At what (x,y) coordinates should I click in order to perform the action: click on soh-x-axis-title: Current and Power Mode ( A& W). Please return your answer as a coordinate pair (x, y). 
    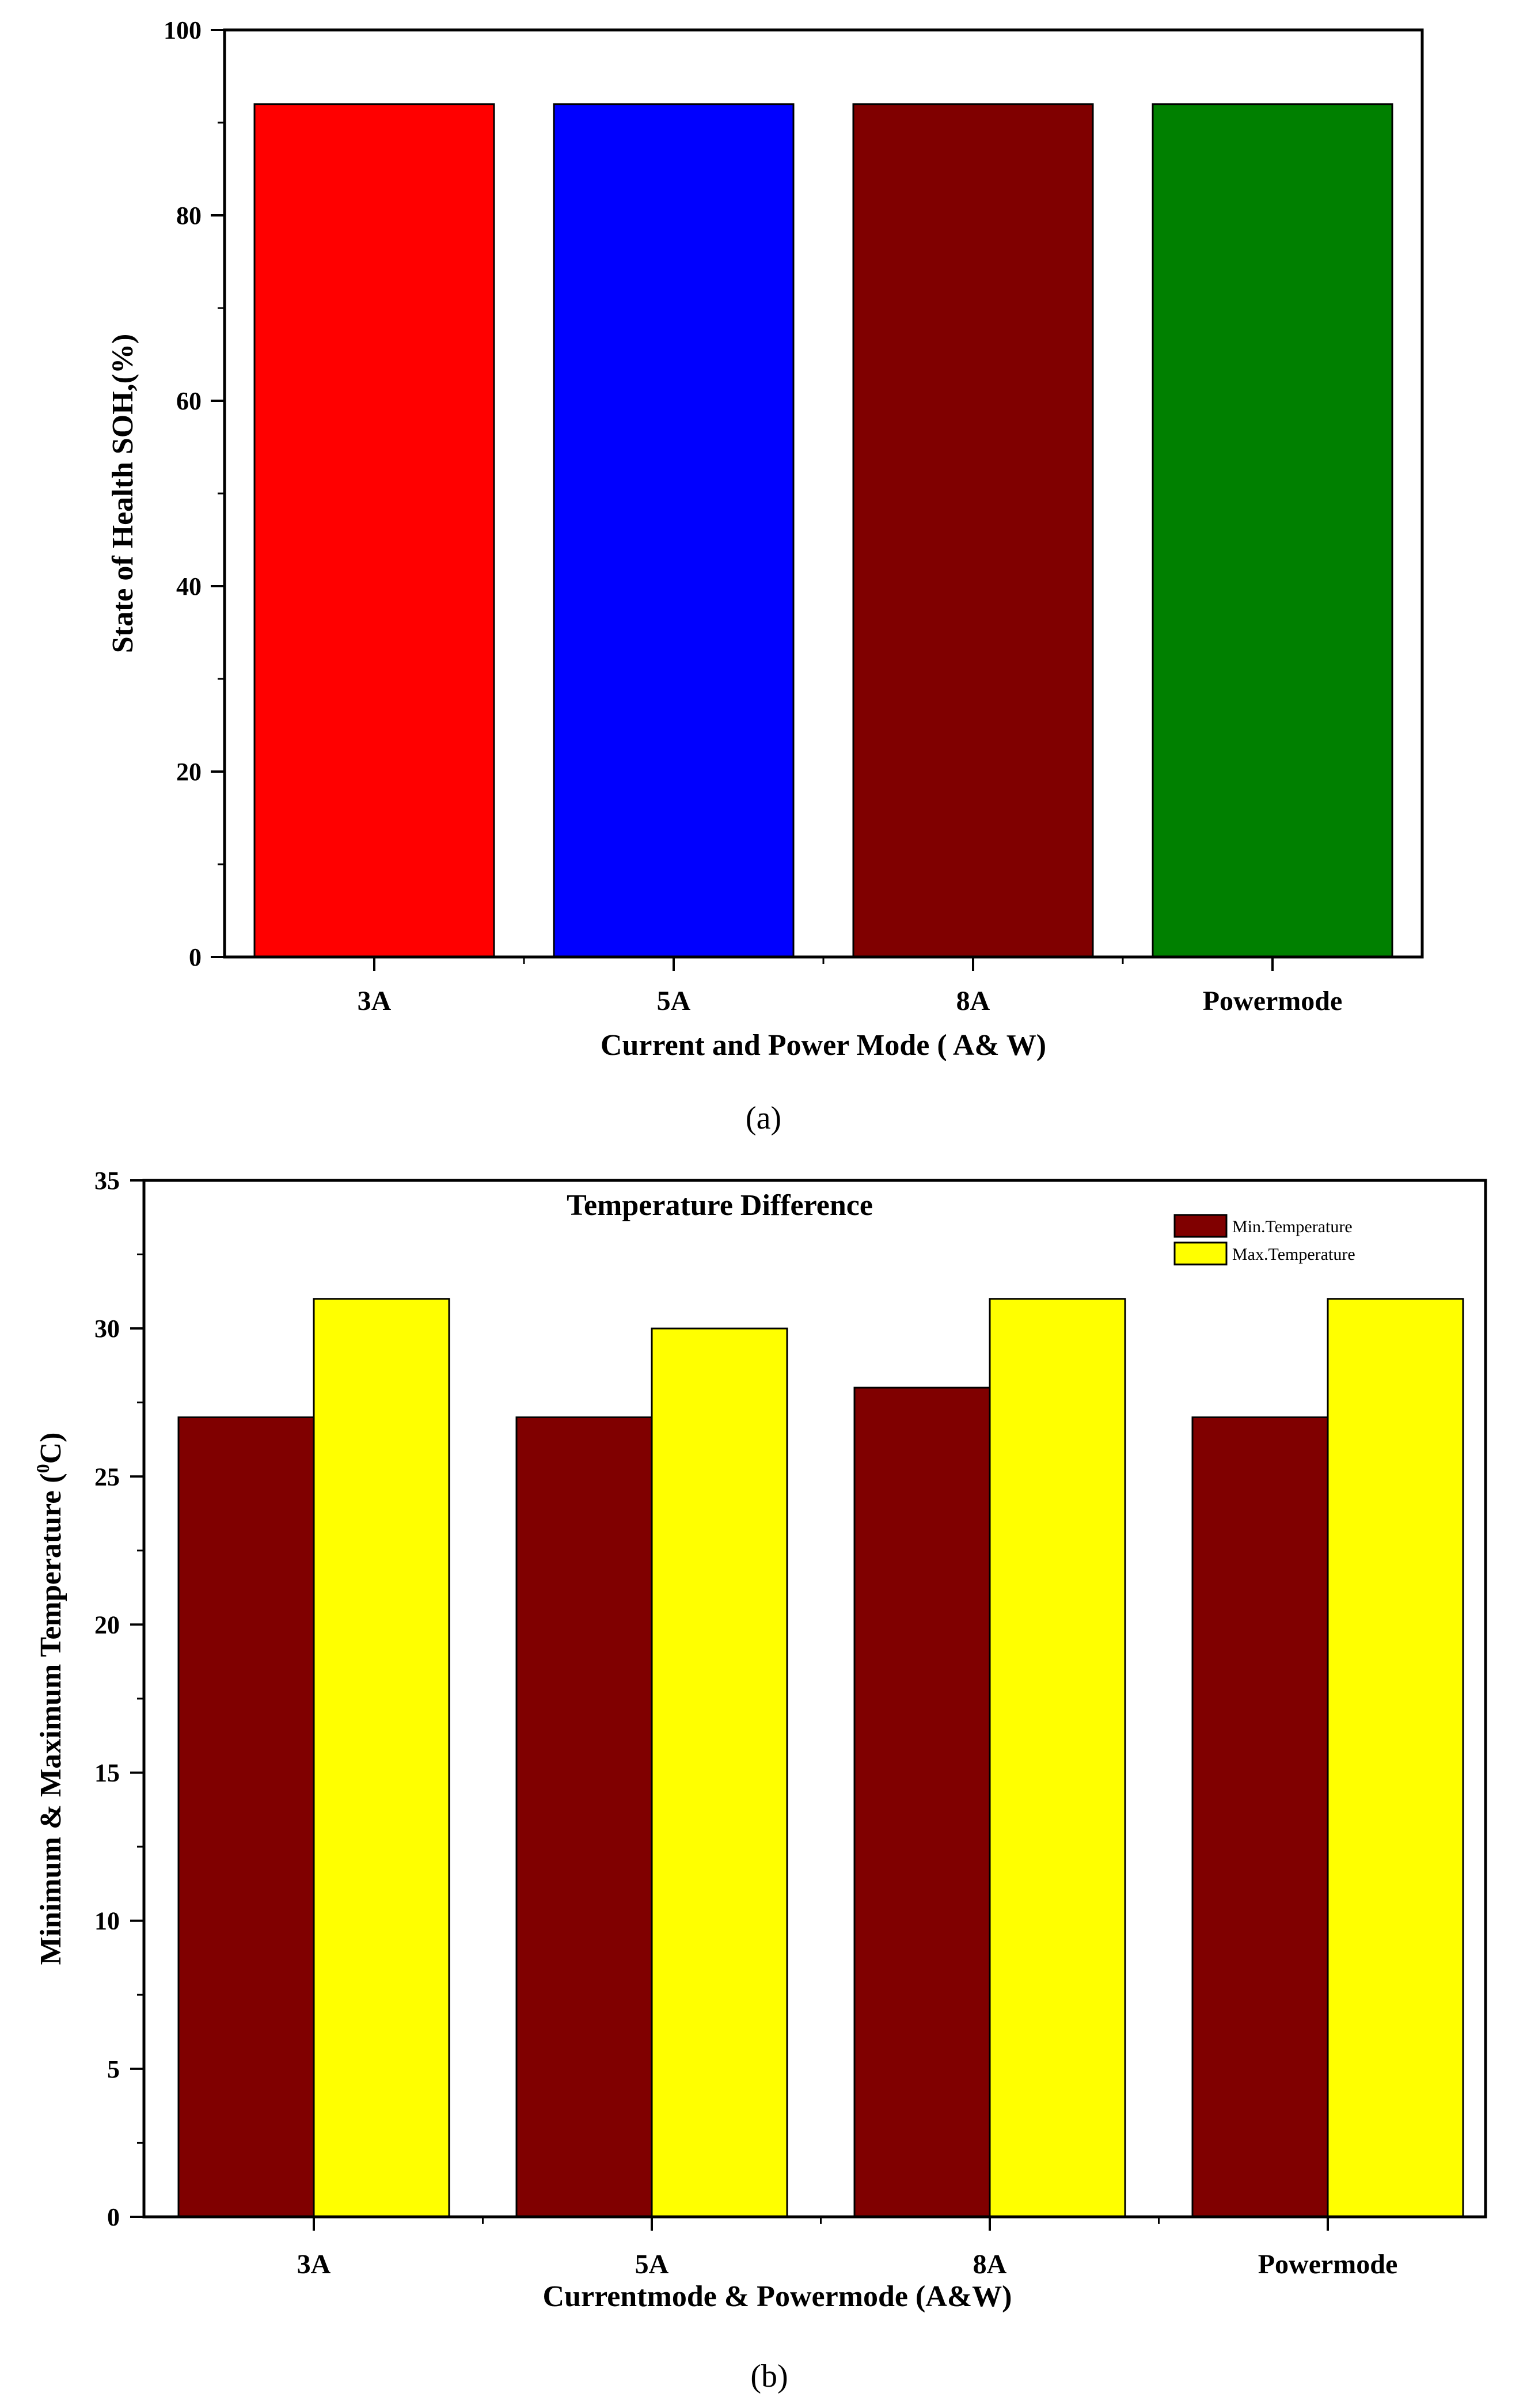
    Looking at the image, I should click on (823, 1045).